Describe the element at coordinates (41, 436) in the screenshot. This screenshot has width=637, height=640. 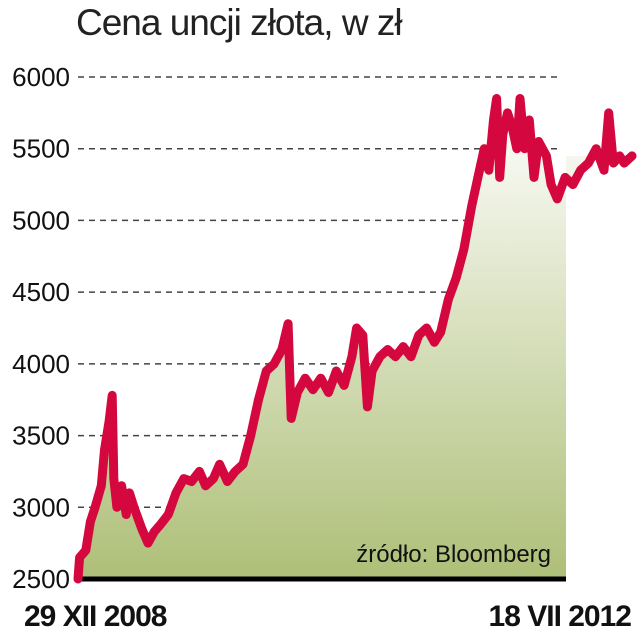
I see `y-tick-label: 3500` at that location.